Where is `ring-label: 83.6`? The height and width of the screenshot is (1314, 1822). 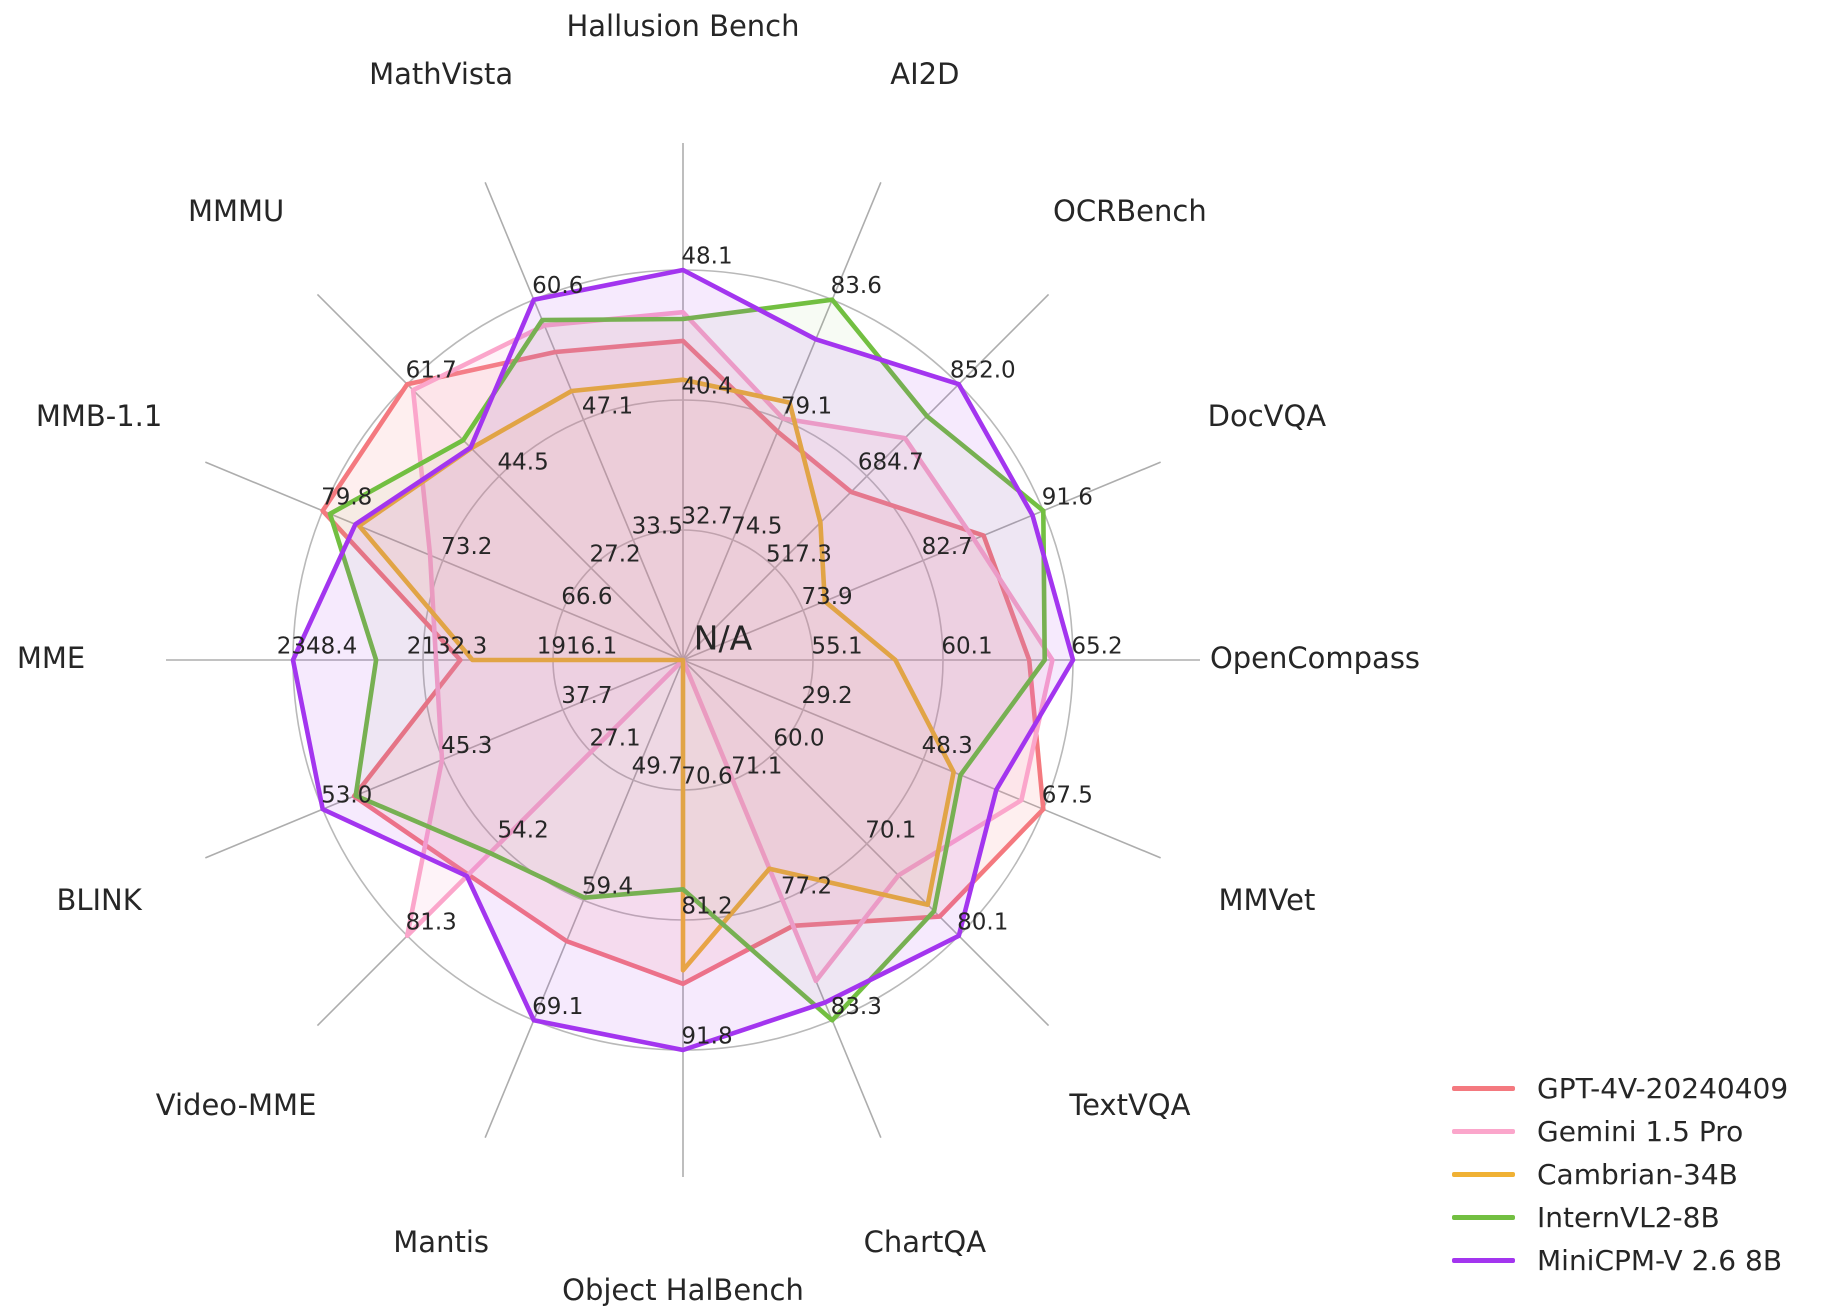
ring-label: 83.6 is located at coordinates (856, 286).